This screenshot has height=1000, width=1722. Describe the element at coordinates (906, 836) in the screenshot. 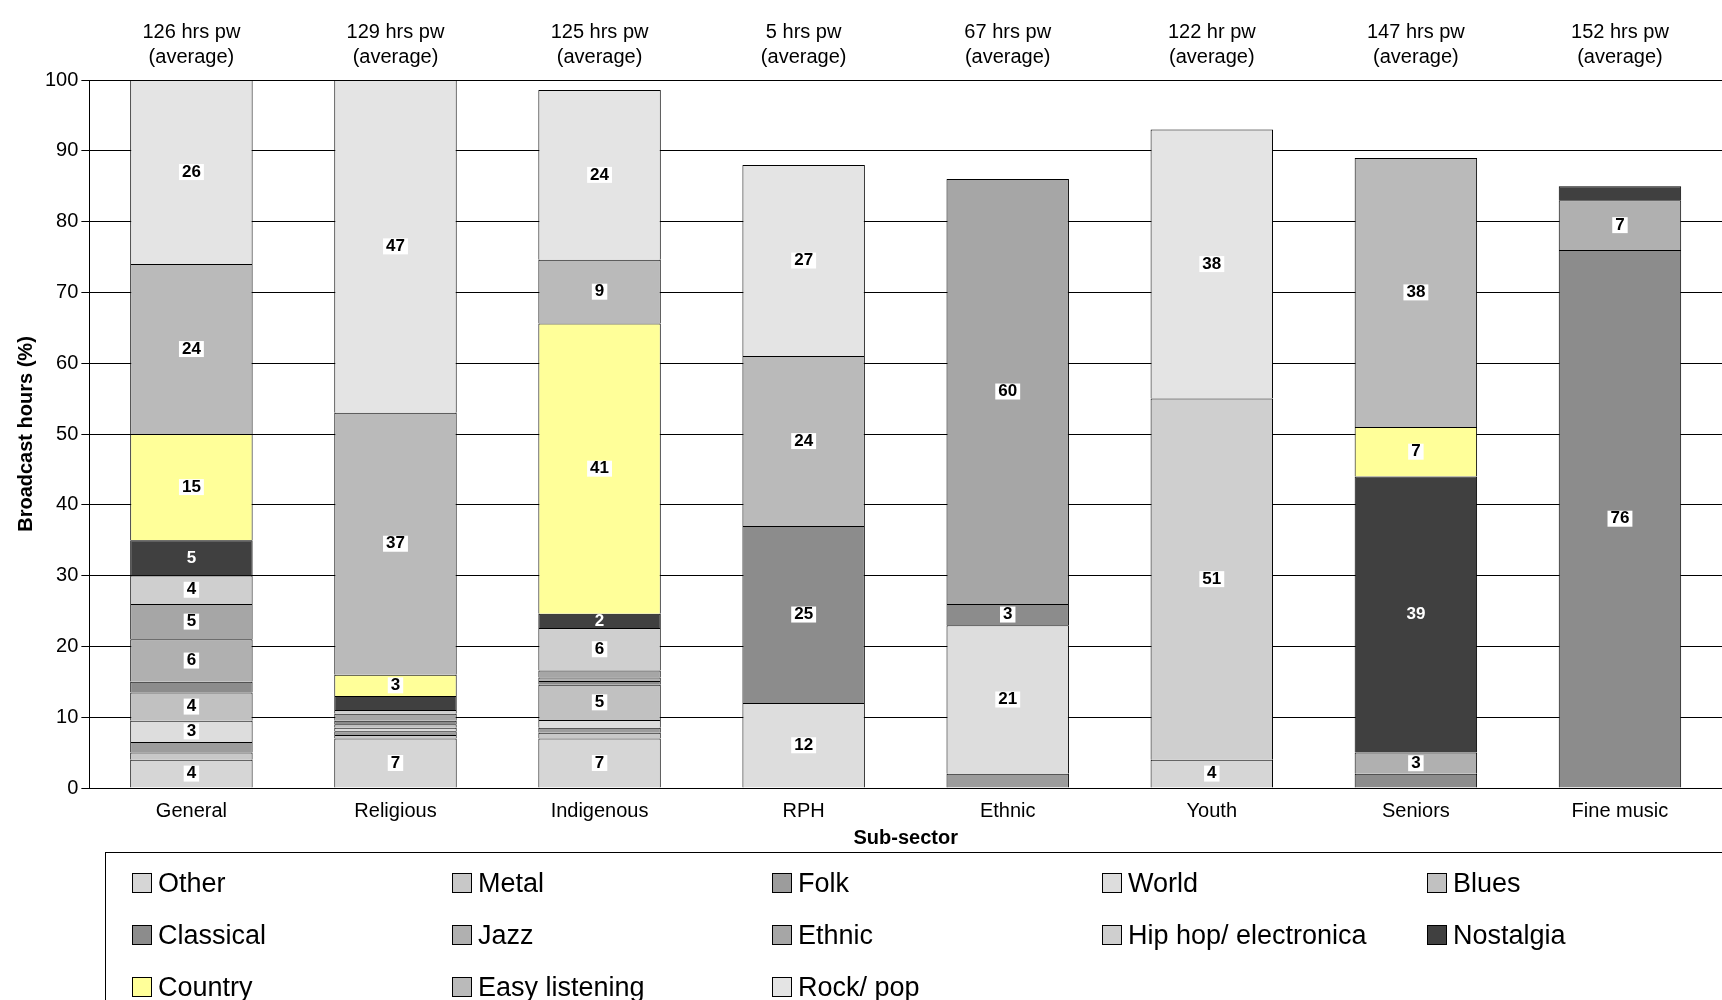

I see `x-axis-title: Sub-sector` at that location.